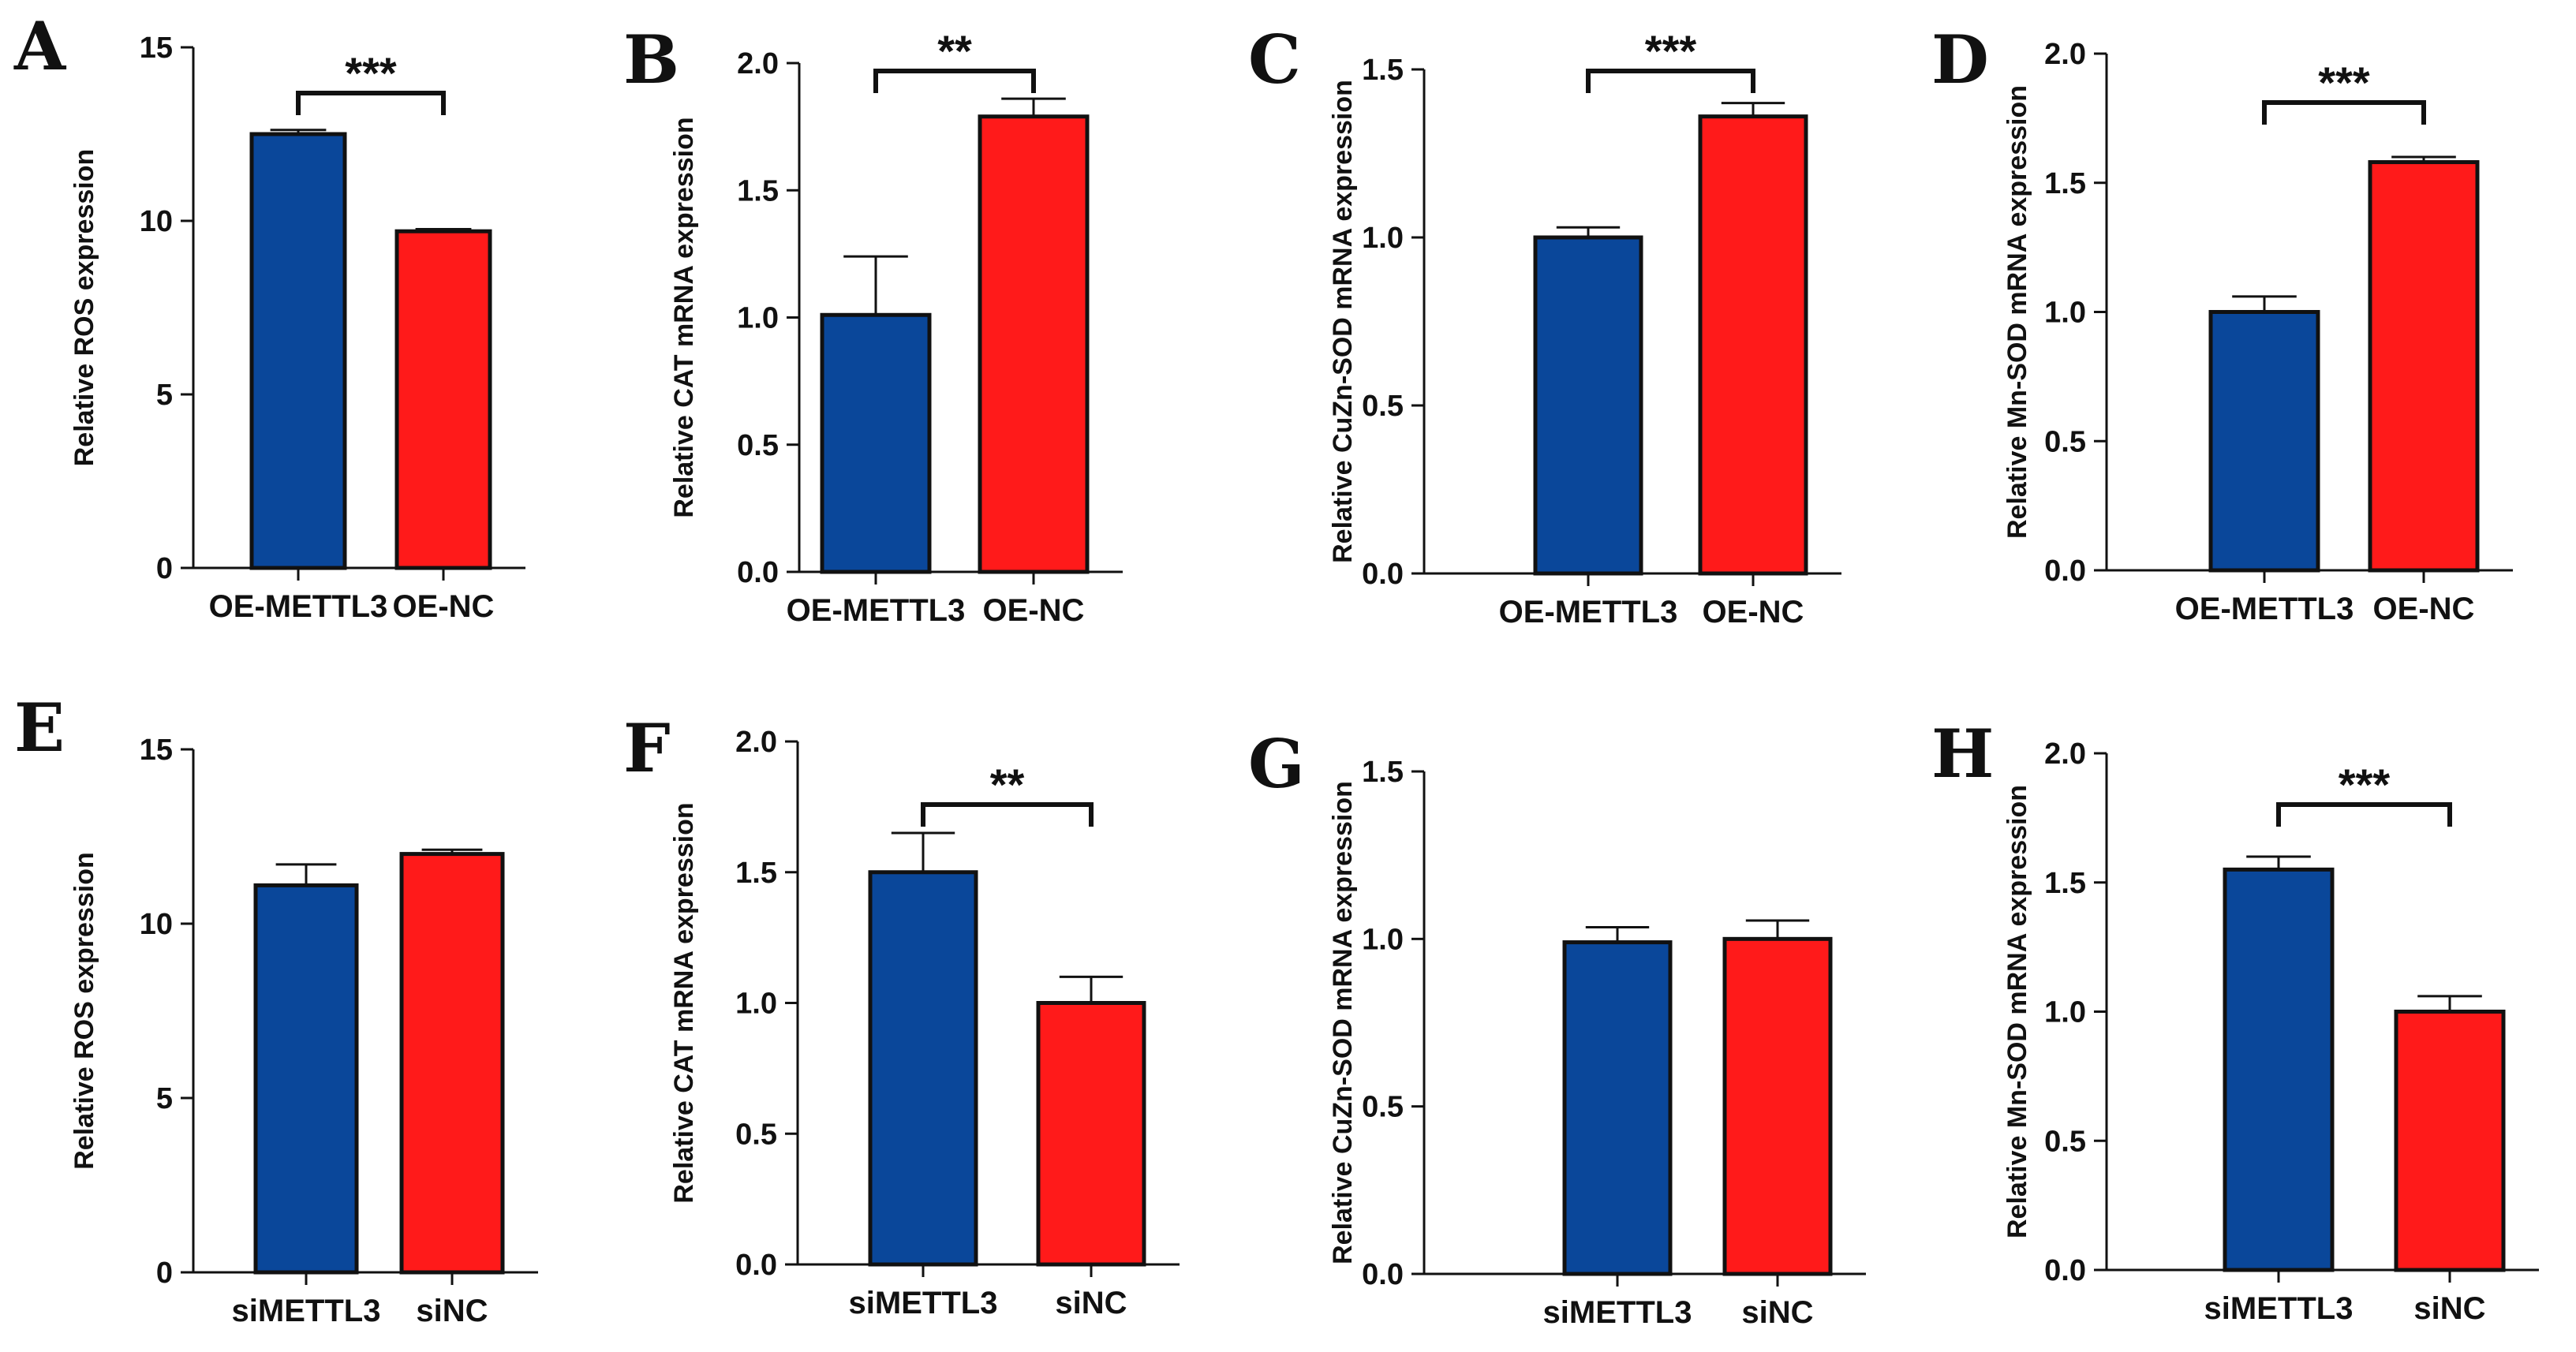  I want to click on panel-letter: D, so click(1960, 60).